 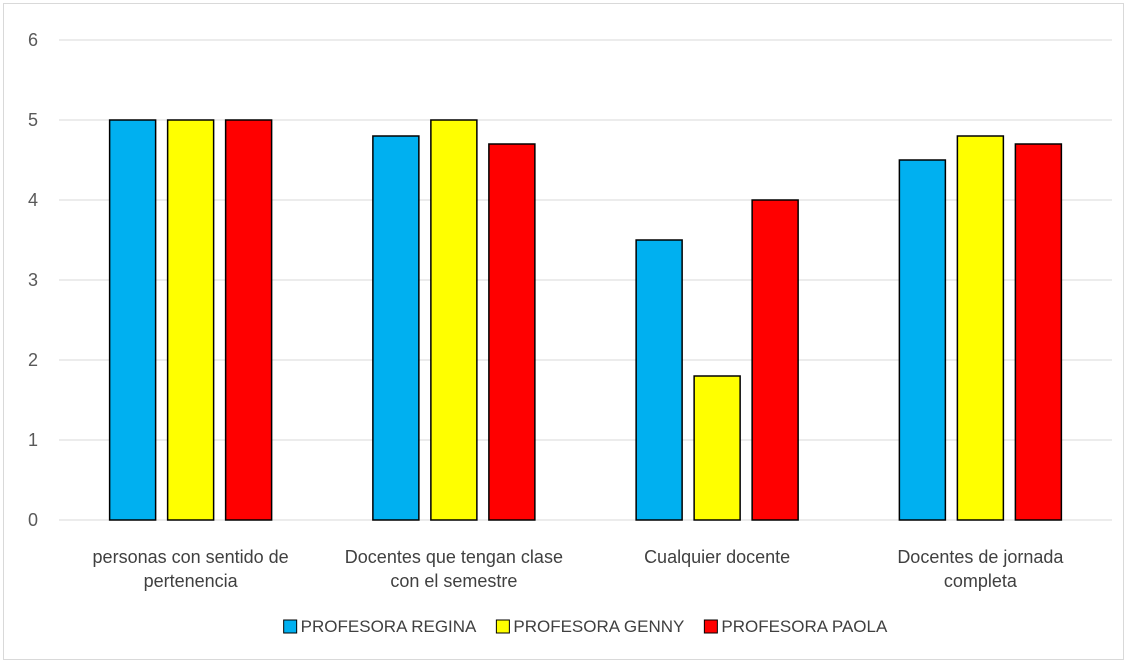 What do you see at coordinates (33, 440) in the screenshot?
I see `y-tick-label: 1` at bounding box center [33, 440].